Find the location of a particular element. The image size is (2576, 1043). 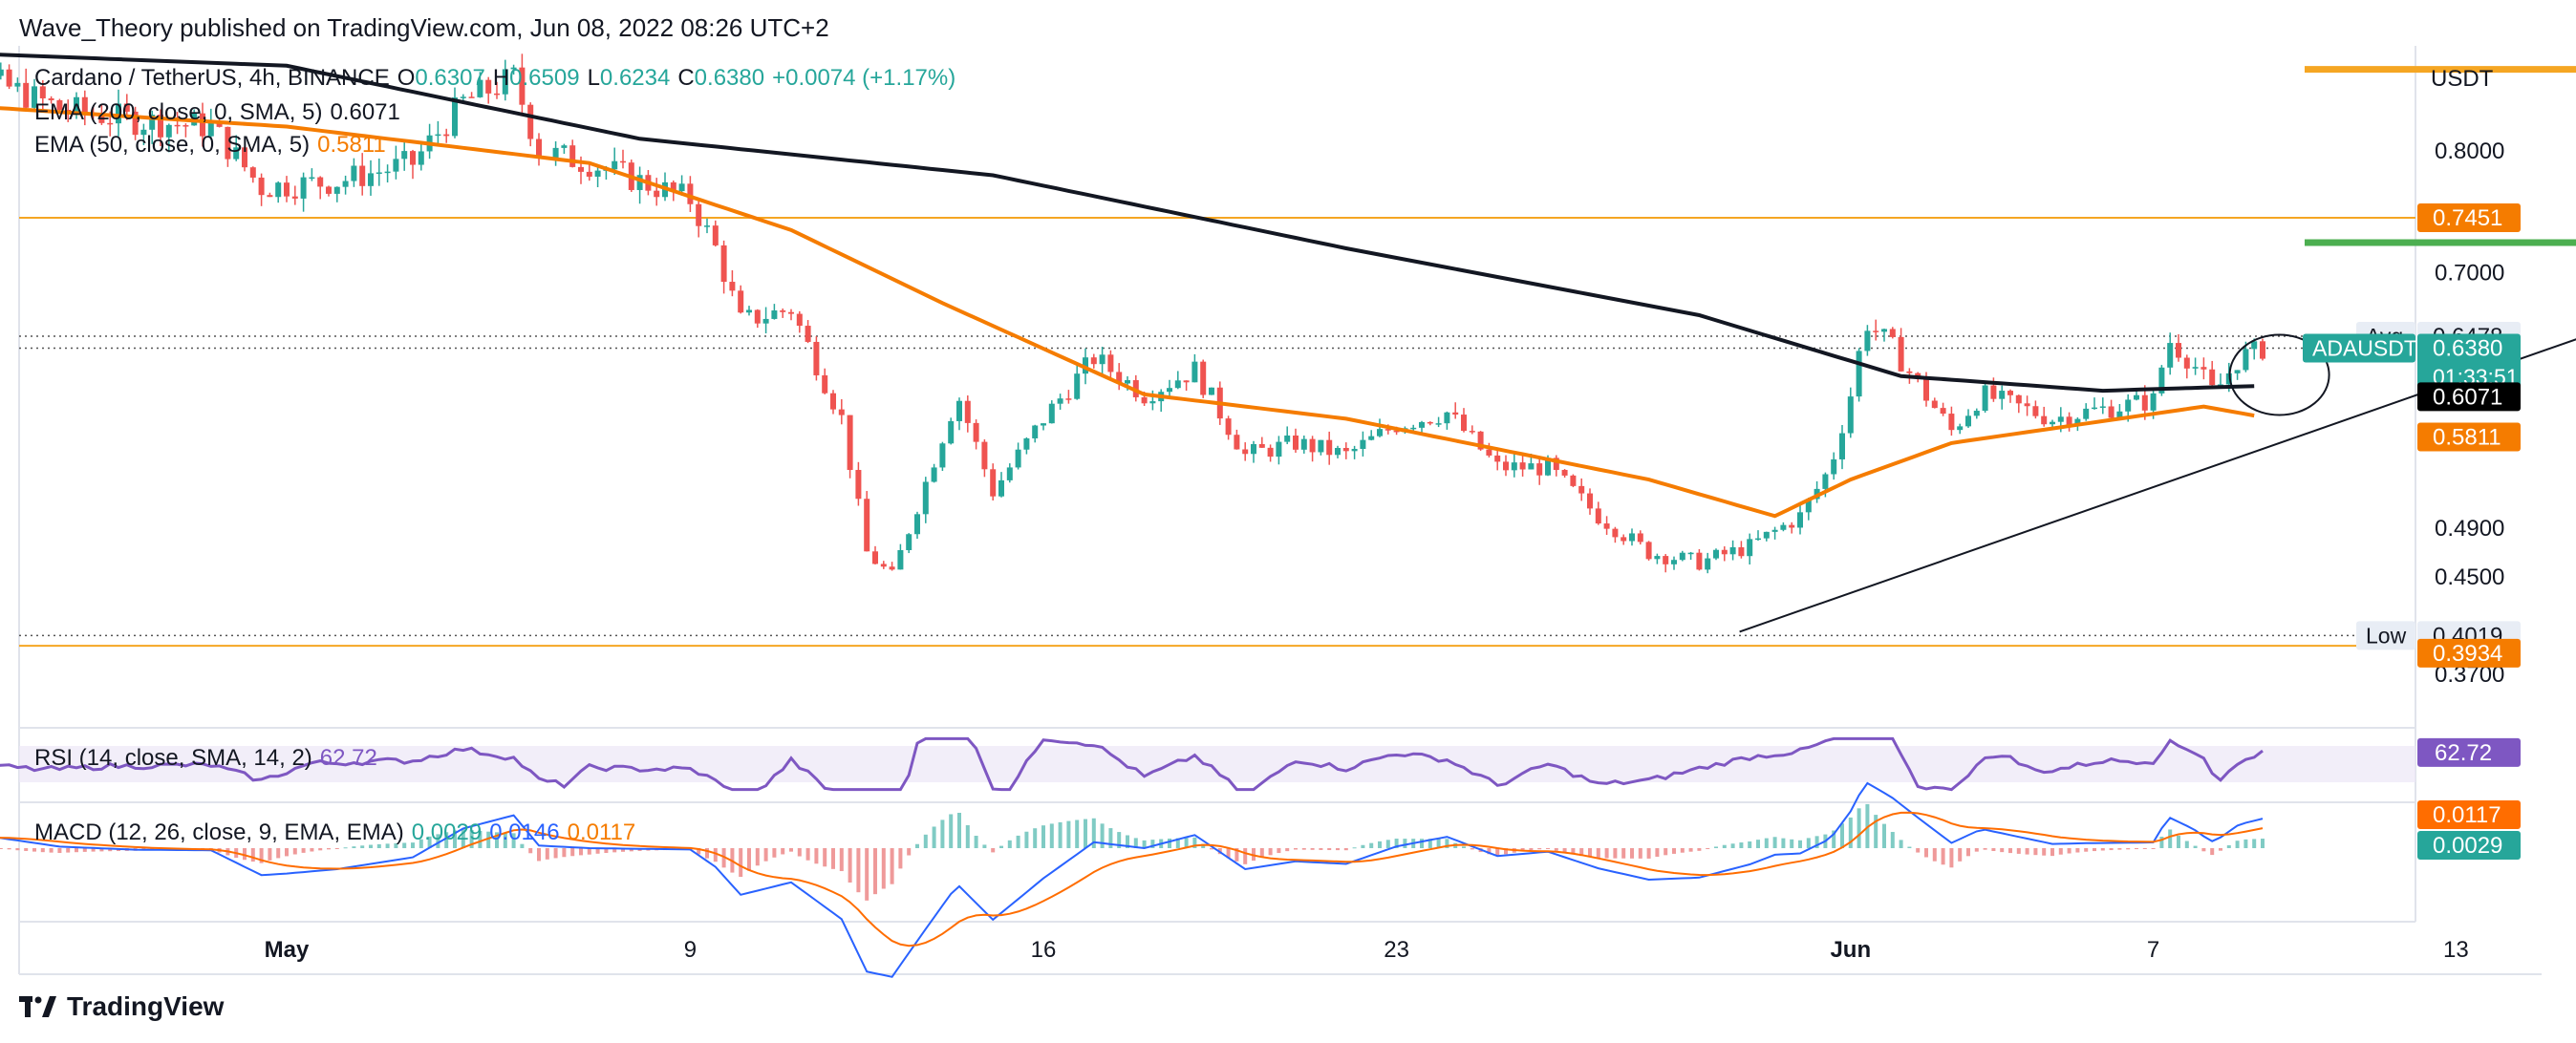

highlight-circle is located at coordinates (2279, 375).